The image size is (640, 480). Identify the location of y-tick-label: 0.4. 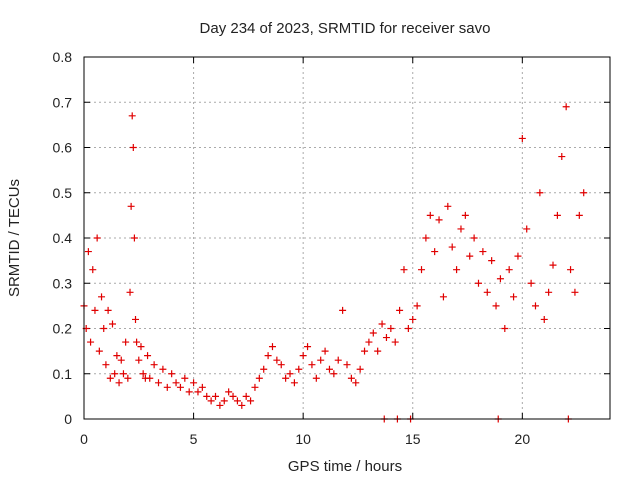
(63, 238).